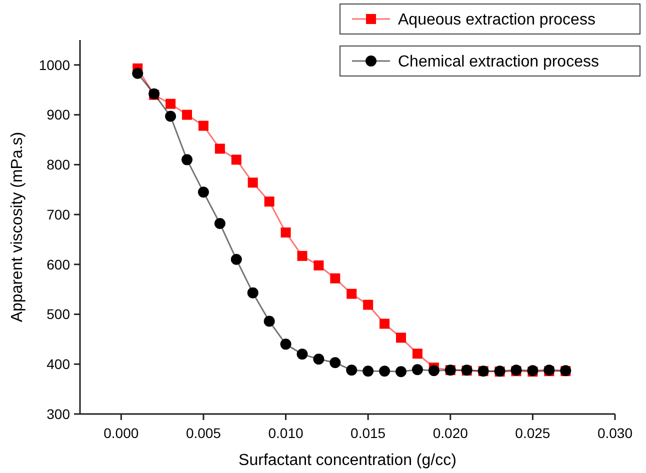  What do you see at coordinates (204, 433) in the screenshot?
I see `x-tick-label: 0.005` at bounding box center [204, 433].